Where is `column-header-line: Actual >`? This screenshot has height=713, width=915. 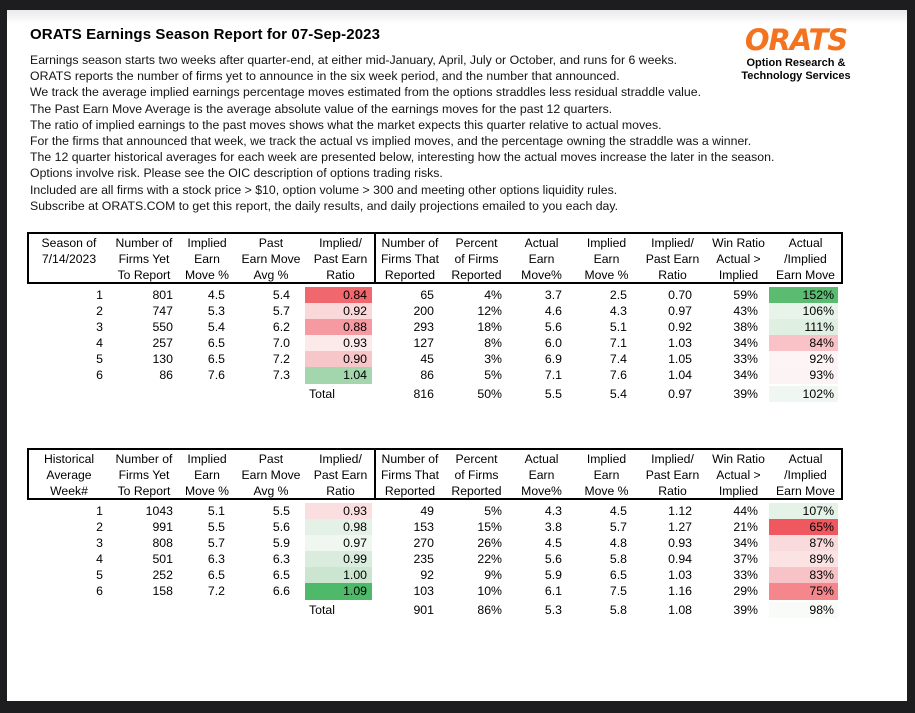 column-header-line: Actual > is located at coordinates (738, 475).